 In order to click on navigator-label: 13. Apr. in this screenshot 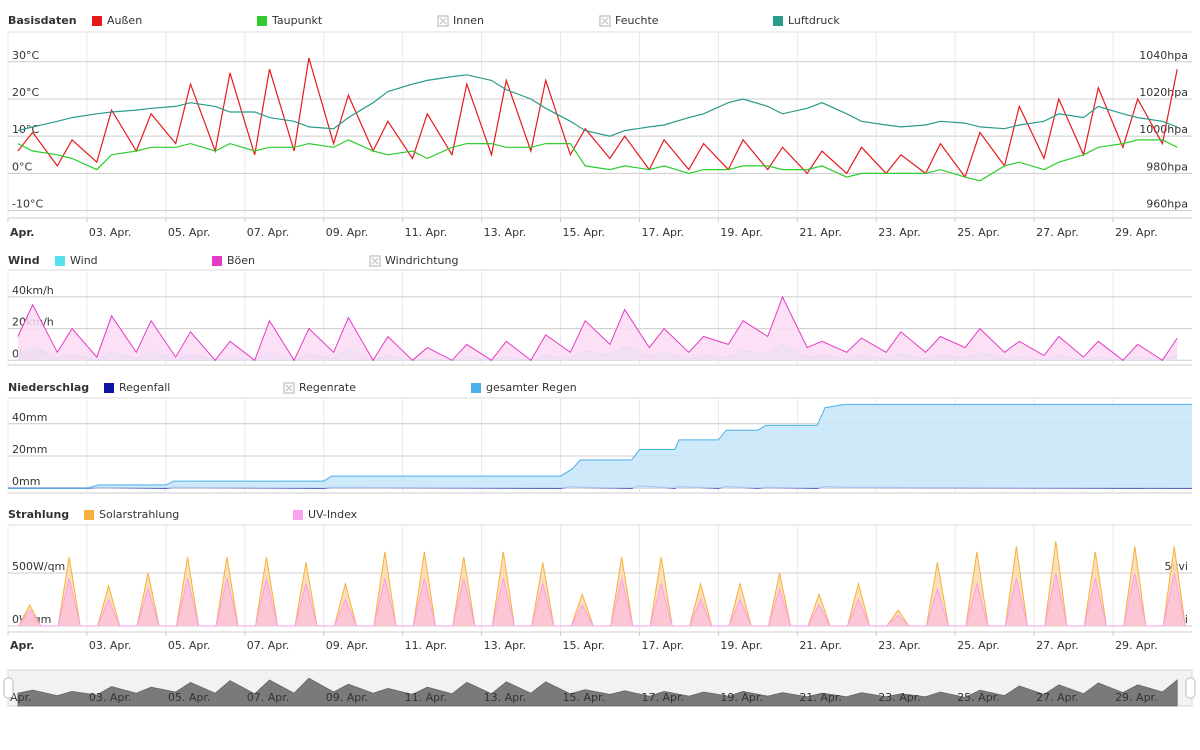, I will do `click(505, 697)`.